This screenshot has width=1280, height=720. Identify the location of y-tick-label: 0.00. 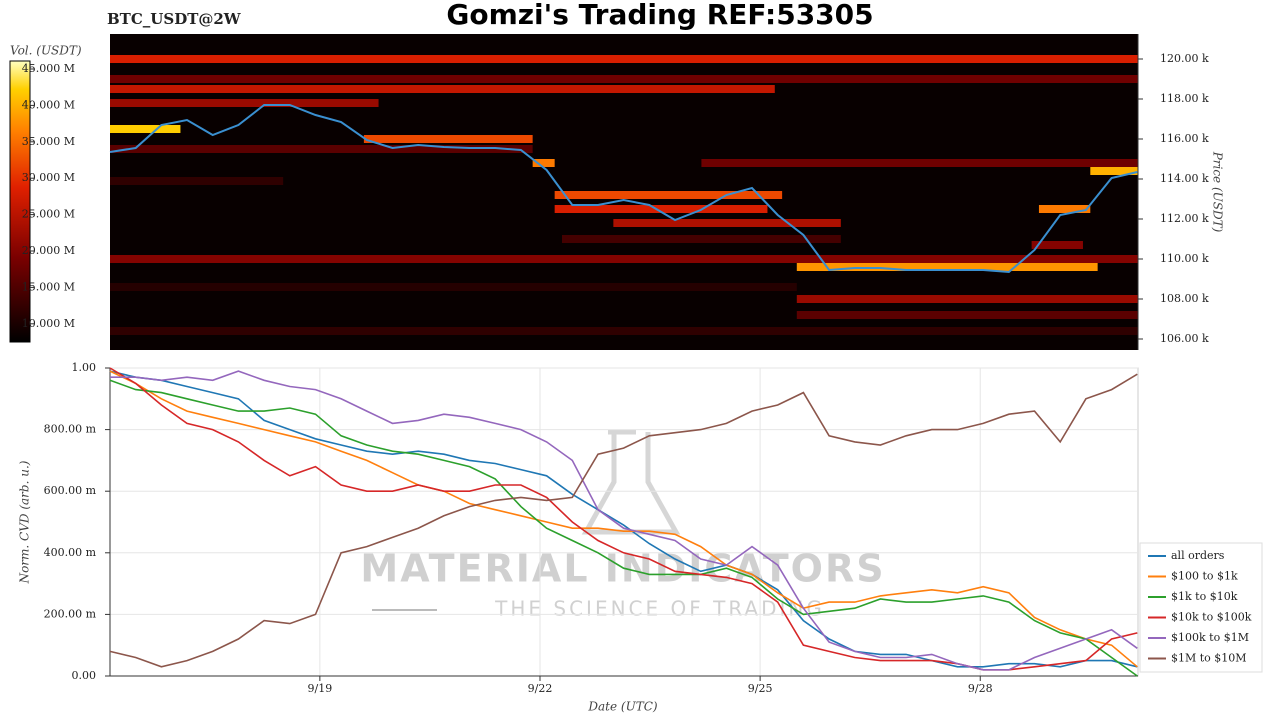
(84, 675).